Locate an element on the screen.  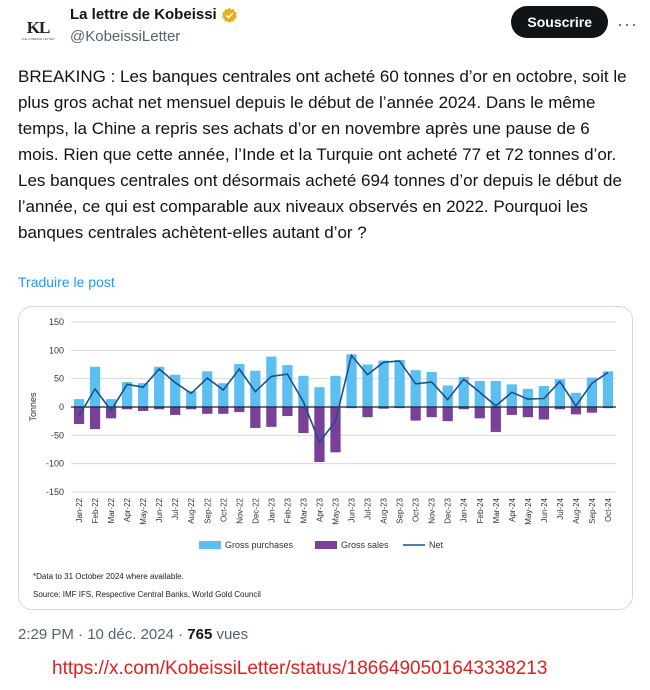
x-tick-label: May-24 is located at coordinates (528, 510).